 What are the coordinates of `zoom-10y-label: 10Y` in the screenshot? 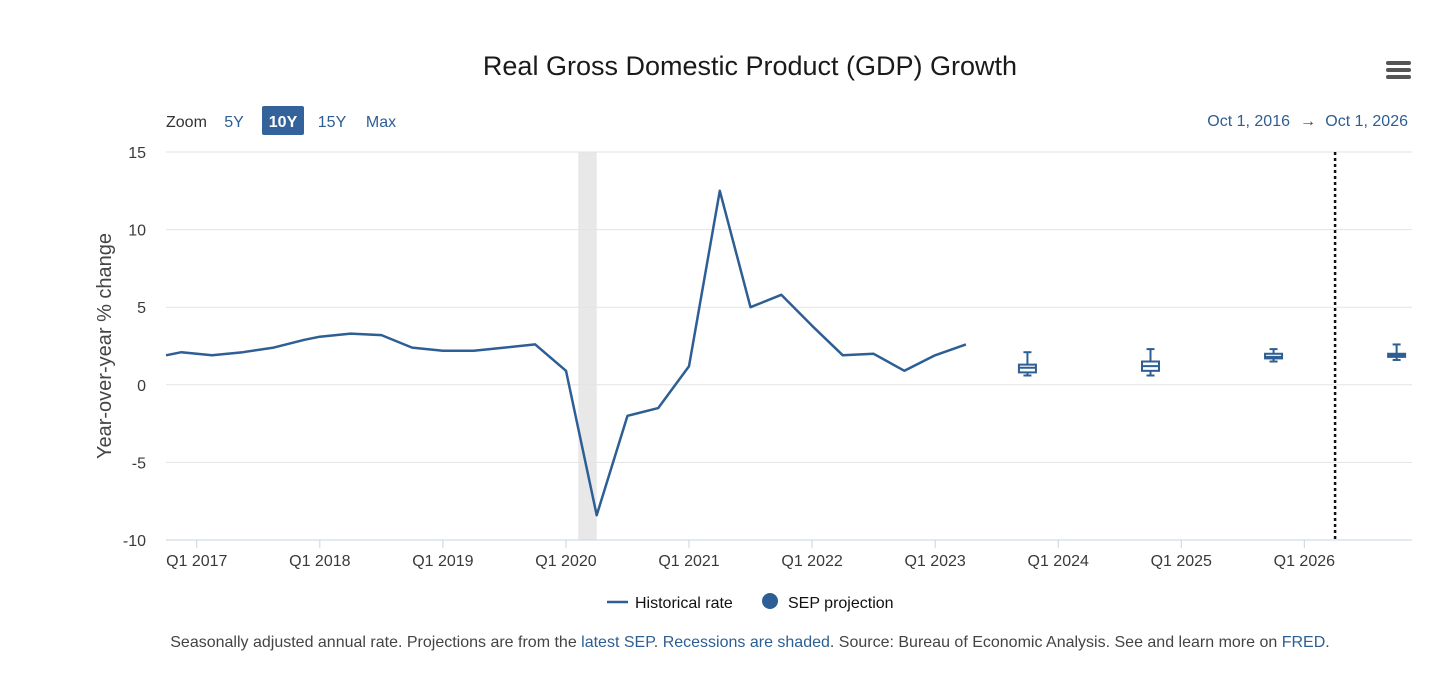 It's located at (283, 122).